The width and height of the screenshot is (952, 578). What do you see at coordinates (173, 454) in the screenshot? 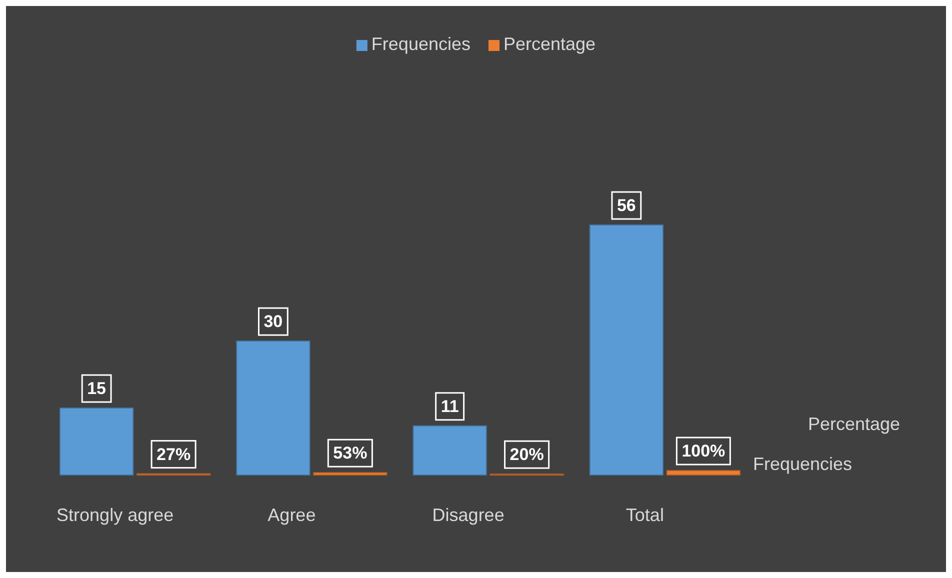
I see `data-label: 27%` at bounding box center [173, 454].